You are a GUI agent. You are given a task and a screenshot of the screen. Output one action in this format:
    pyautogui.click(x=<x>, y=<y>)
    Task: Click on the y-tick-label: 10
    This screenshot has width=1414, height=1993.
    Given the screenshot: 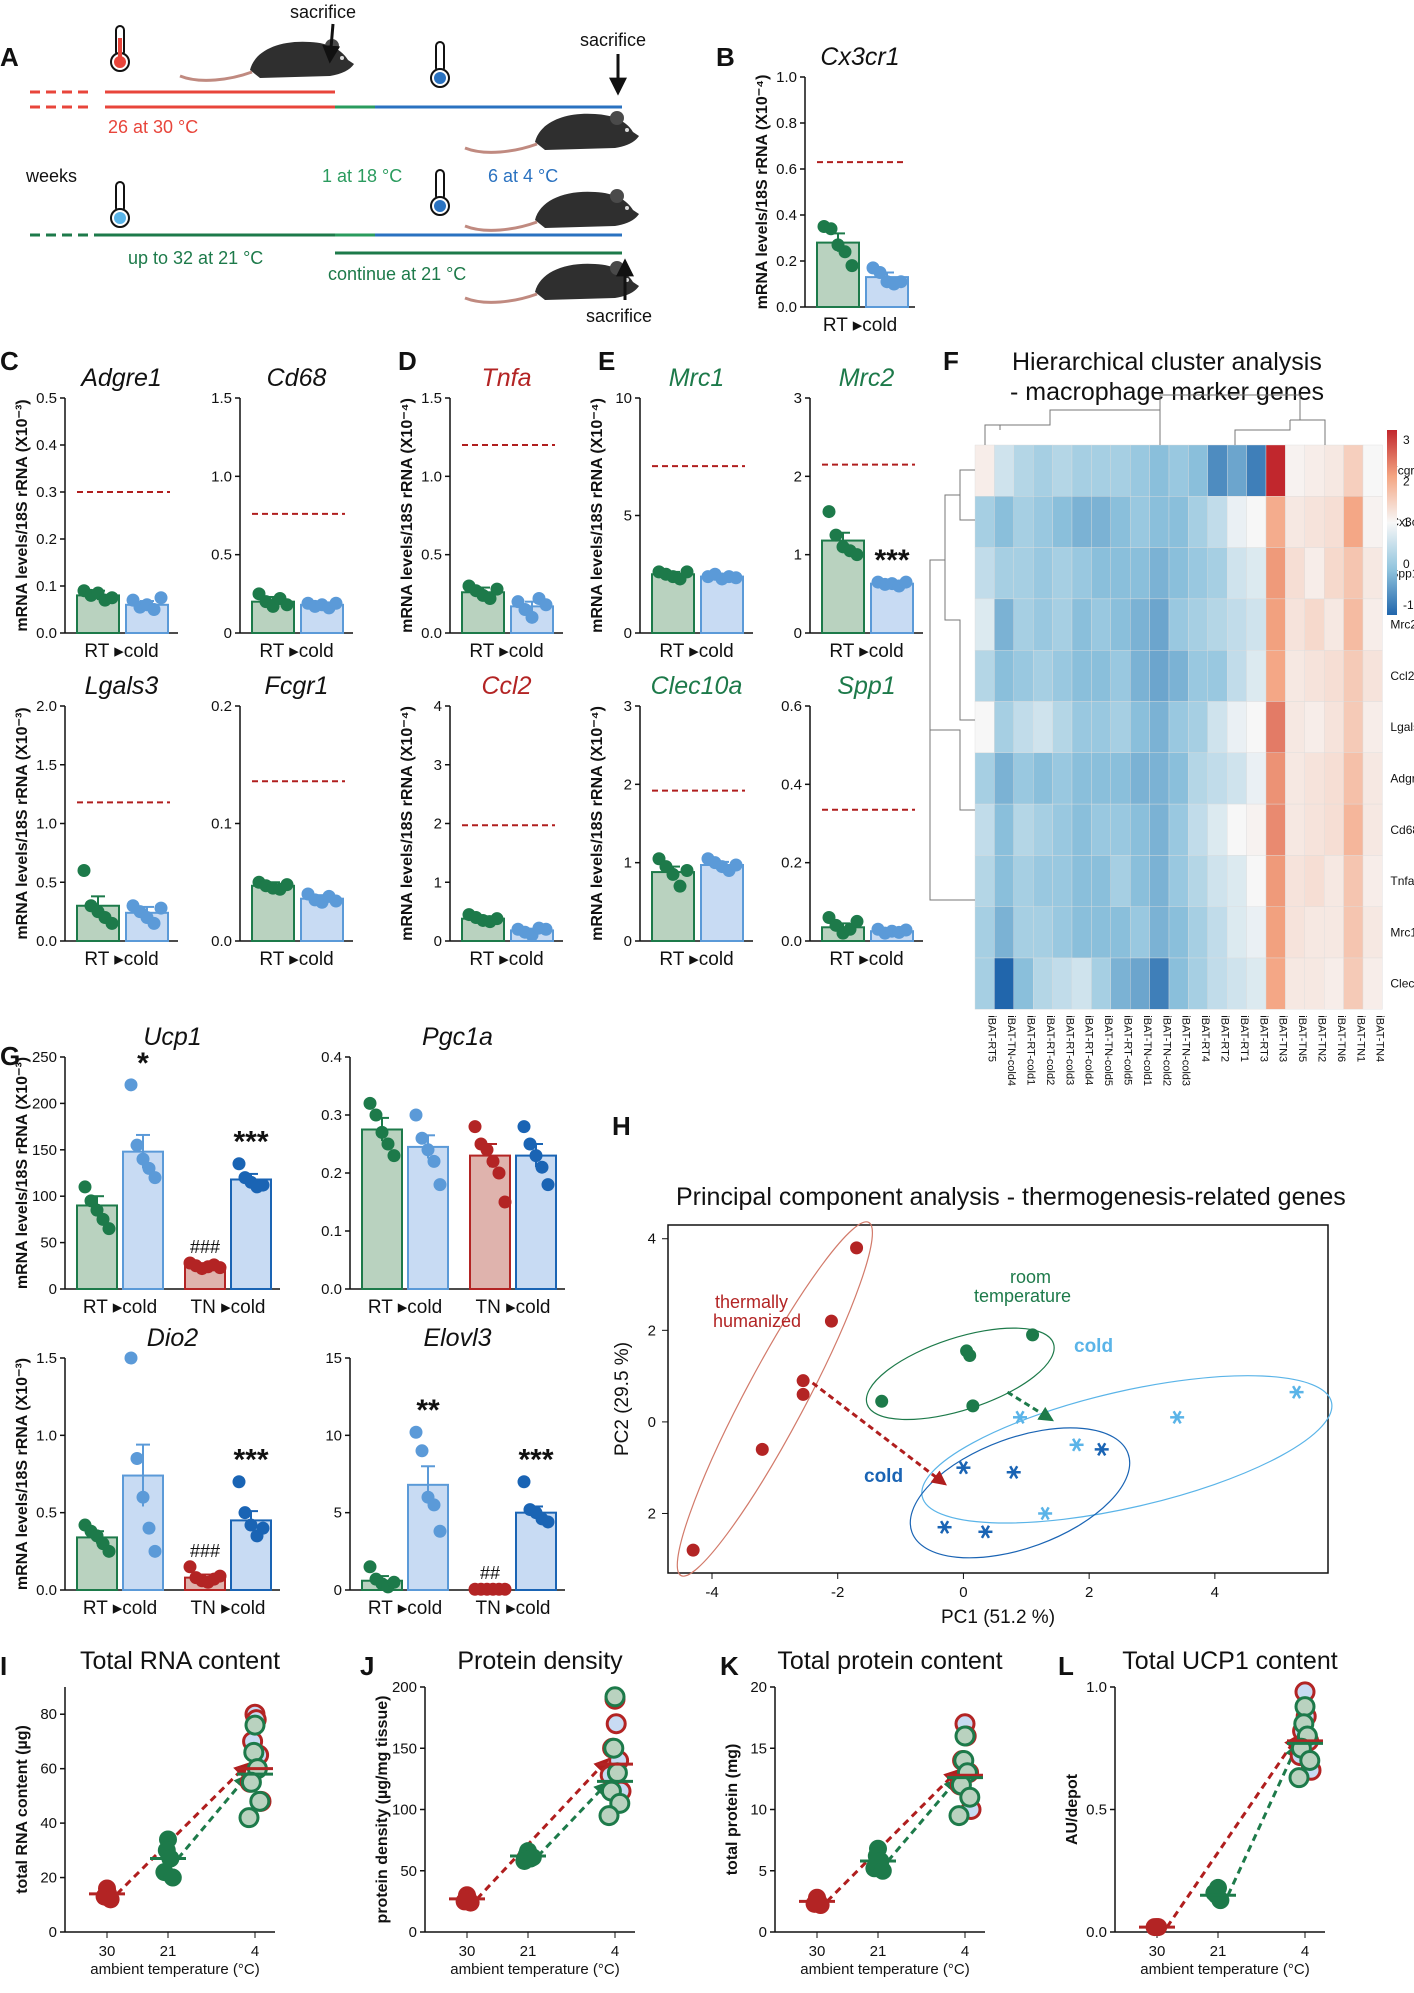 What is the action you would take?
    pyautogui.click(x=333, y=1435)
    